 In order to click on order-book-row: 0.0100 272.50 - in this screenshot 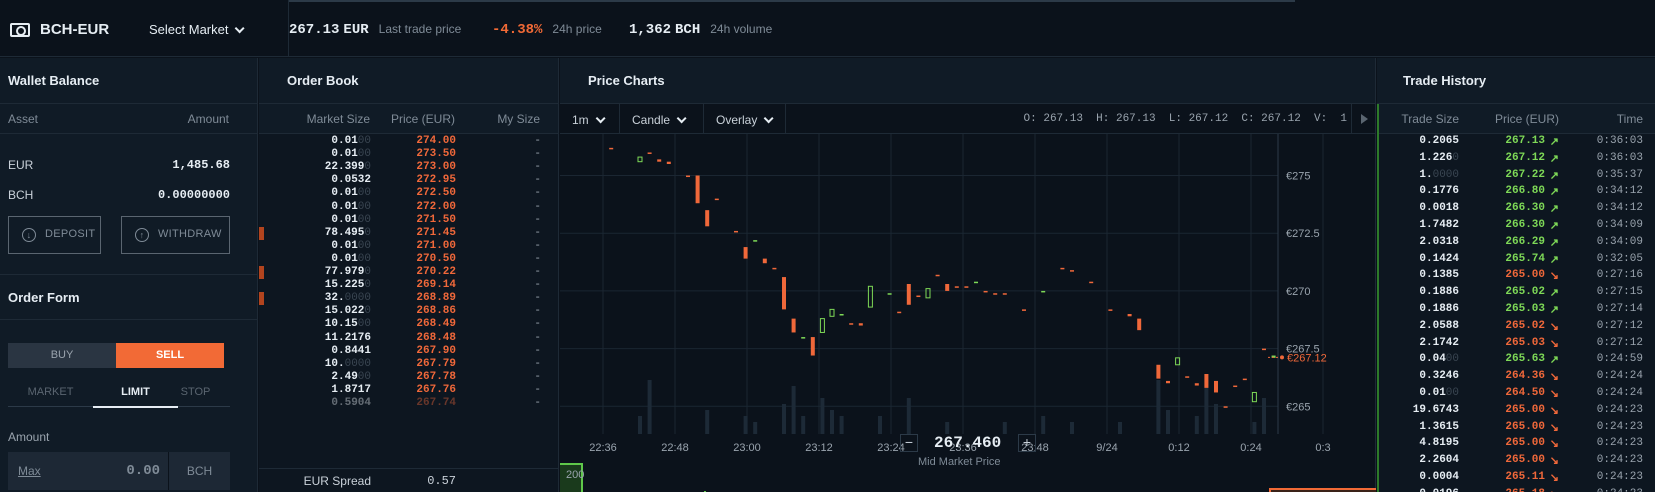, I will do `click(409, 193)`.